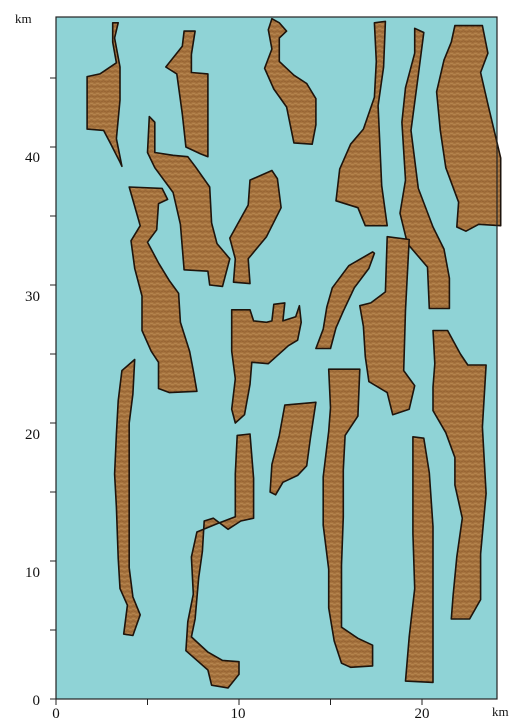  Describe the element at coordinates (56, 713) in the screenshot. I see `x-tick-label-0: 0` at that location.